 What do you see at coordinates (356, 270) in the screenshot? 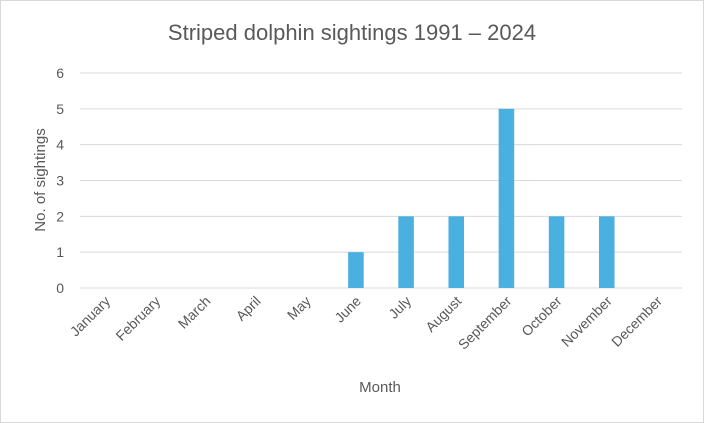
I see `bar-june` at bounding box center [356, 270].